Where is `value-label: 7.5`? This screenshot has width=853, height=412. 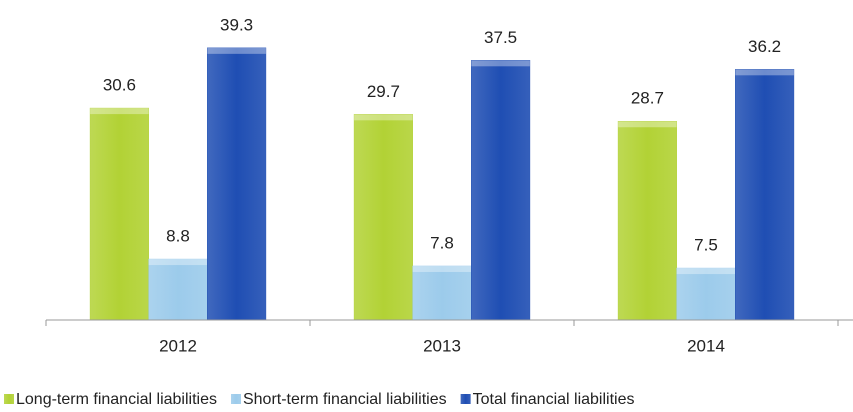 value-label: 7.5 is located at coordinates (706, 245).